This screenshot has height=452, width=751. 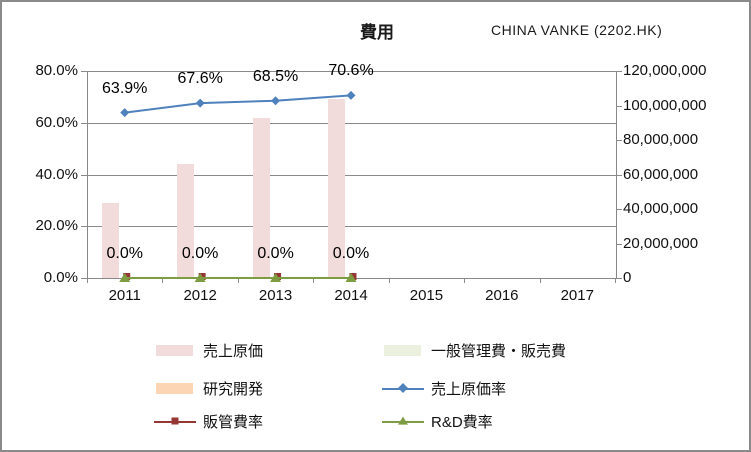 What do you see at coordinates (238, 104) in the screenshot?
I see `line-売上原価率` at bounding box center [238, 104].